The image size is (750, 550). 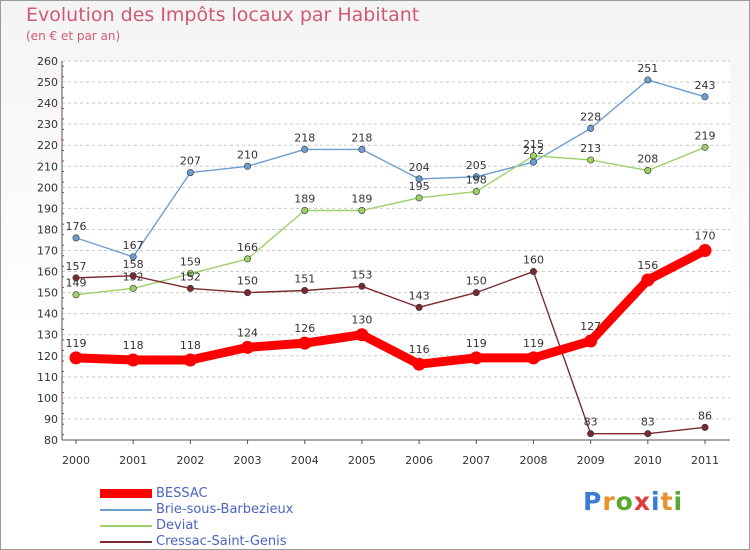 What do you see at coordinates (76, 266) in the screenshot?
I see `data-label: 157` at bounding box center [76, 266].